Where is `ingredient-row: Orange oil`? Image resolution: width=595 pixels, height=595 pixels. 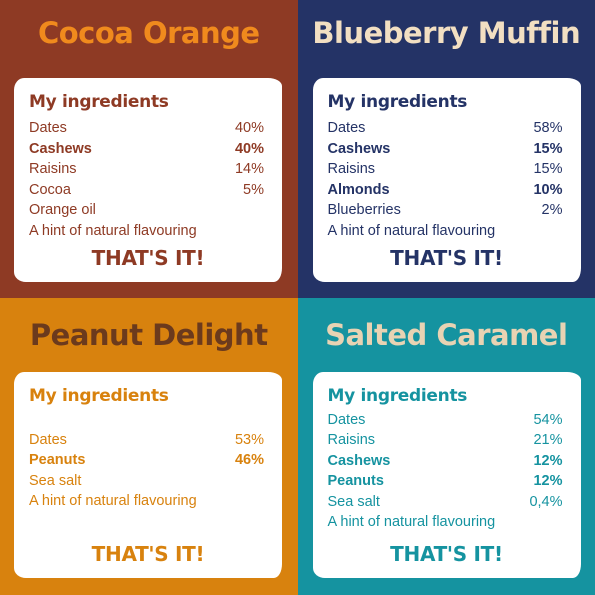 ingredient-row: Orange oil is located at coordinates (146, 210).